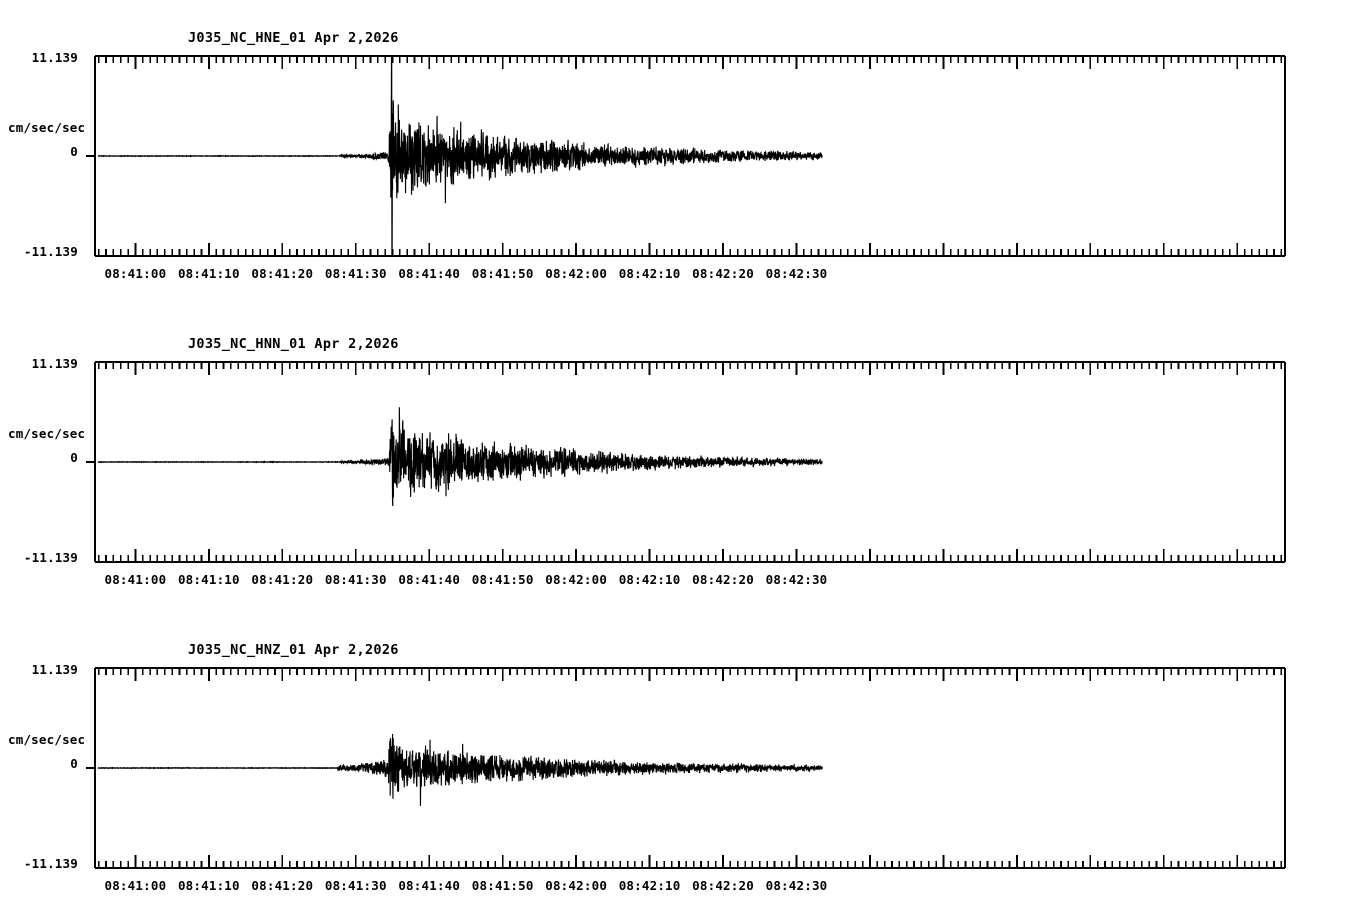 This screenshot has height=924, width=1358. I want to click on y-tick-max-hnn: 11.139, so click(55, 363).